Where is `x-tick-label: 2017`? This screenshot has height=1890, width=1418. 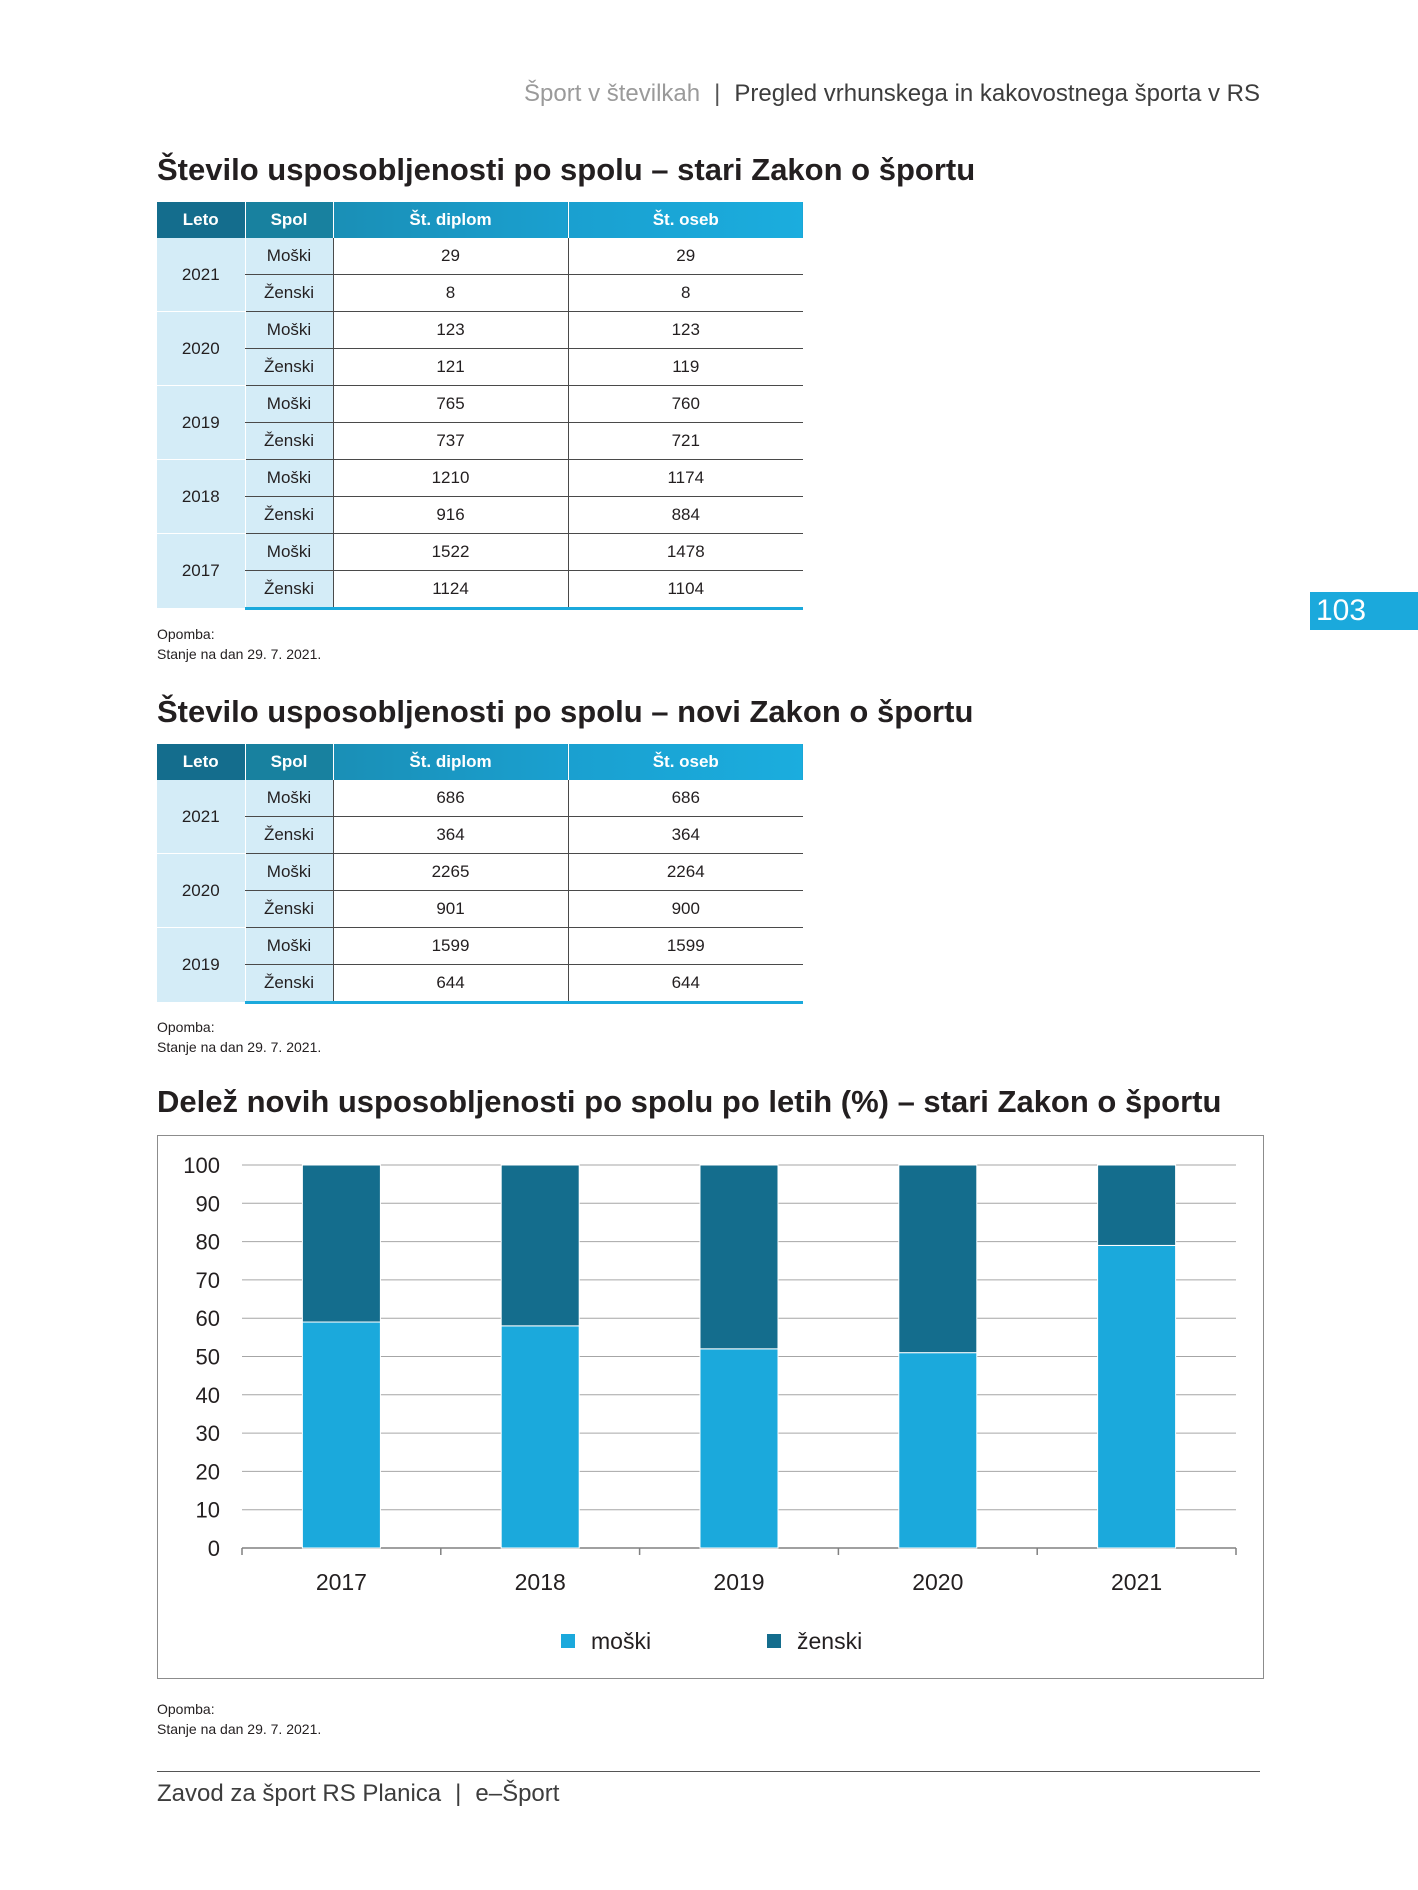 x-tick-label: 2017 is located at coordinates (341, 1582).